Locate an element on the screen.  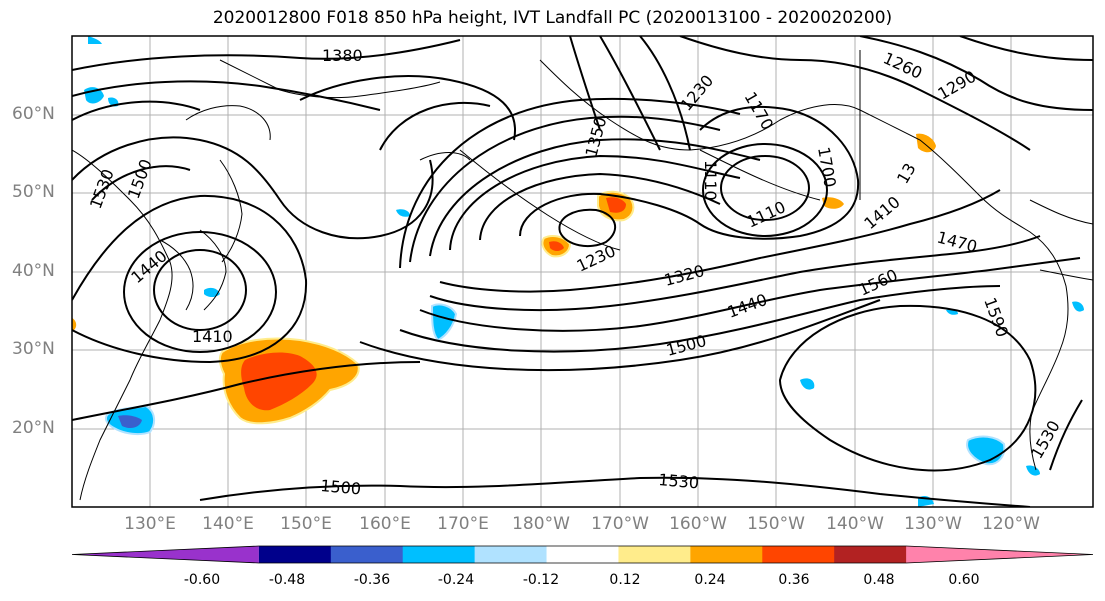
colorbar-tick-label: 0.24 is located at coordinates (710, 580).